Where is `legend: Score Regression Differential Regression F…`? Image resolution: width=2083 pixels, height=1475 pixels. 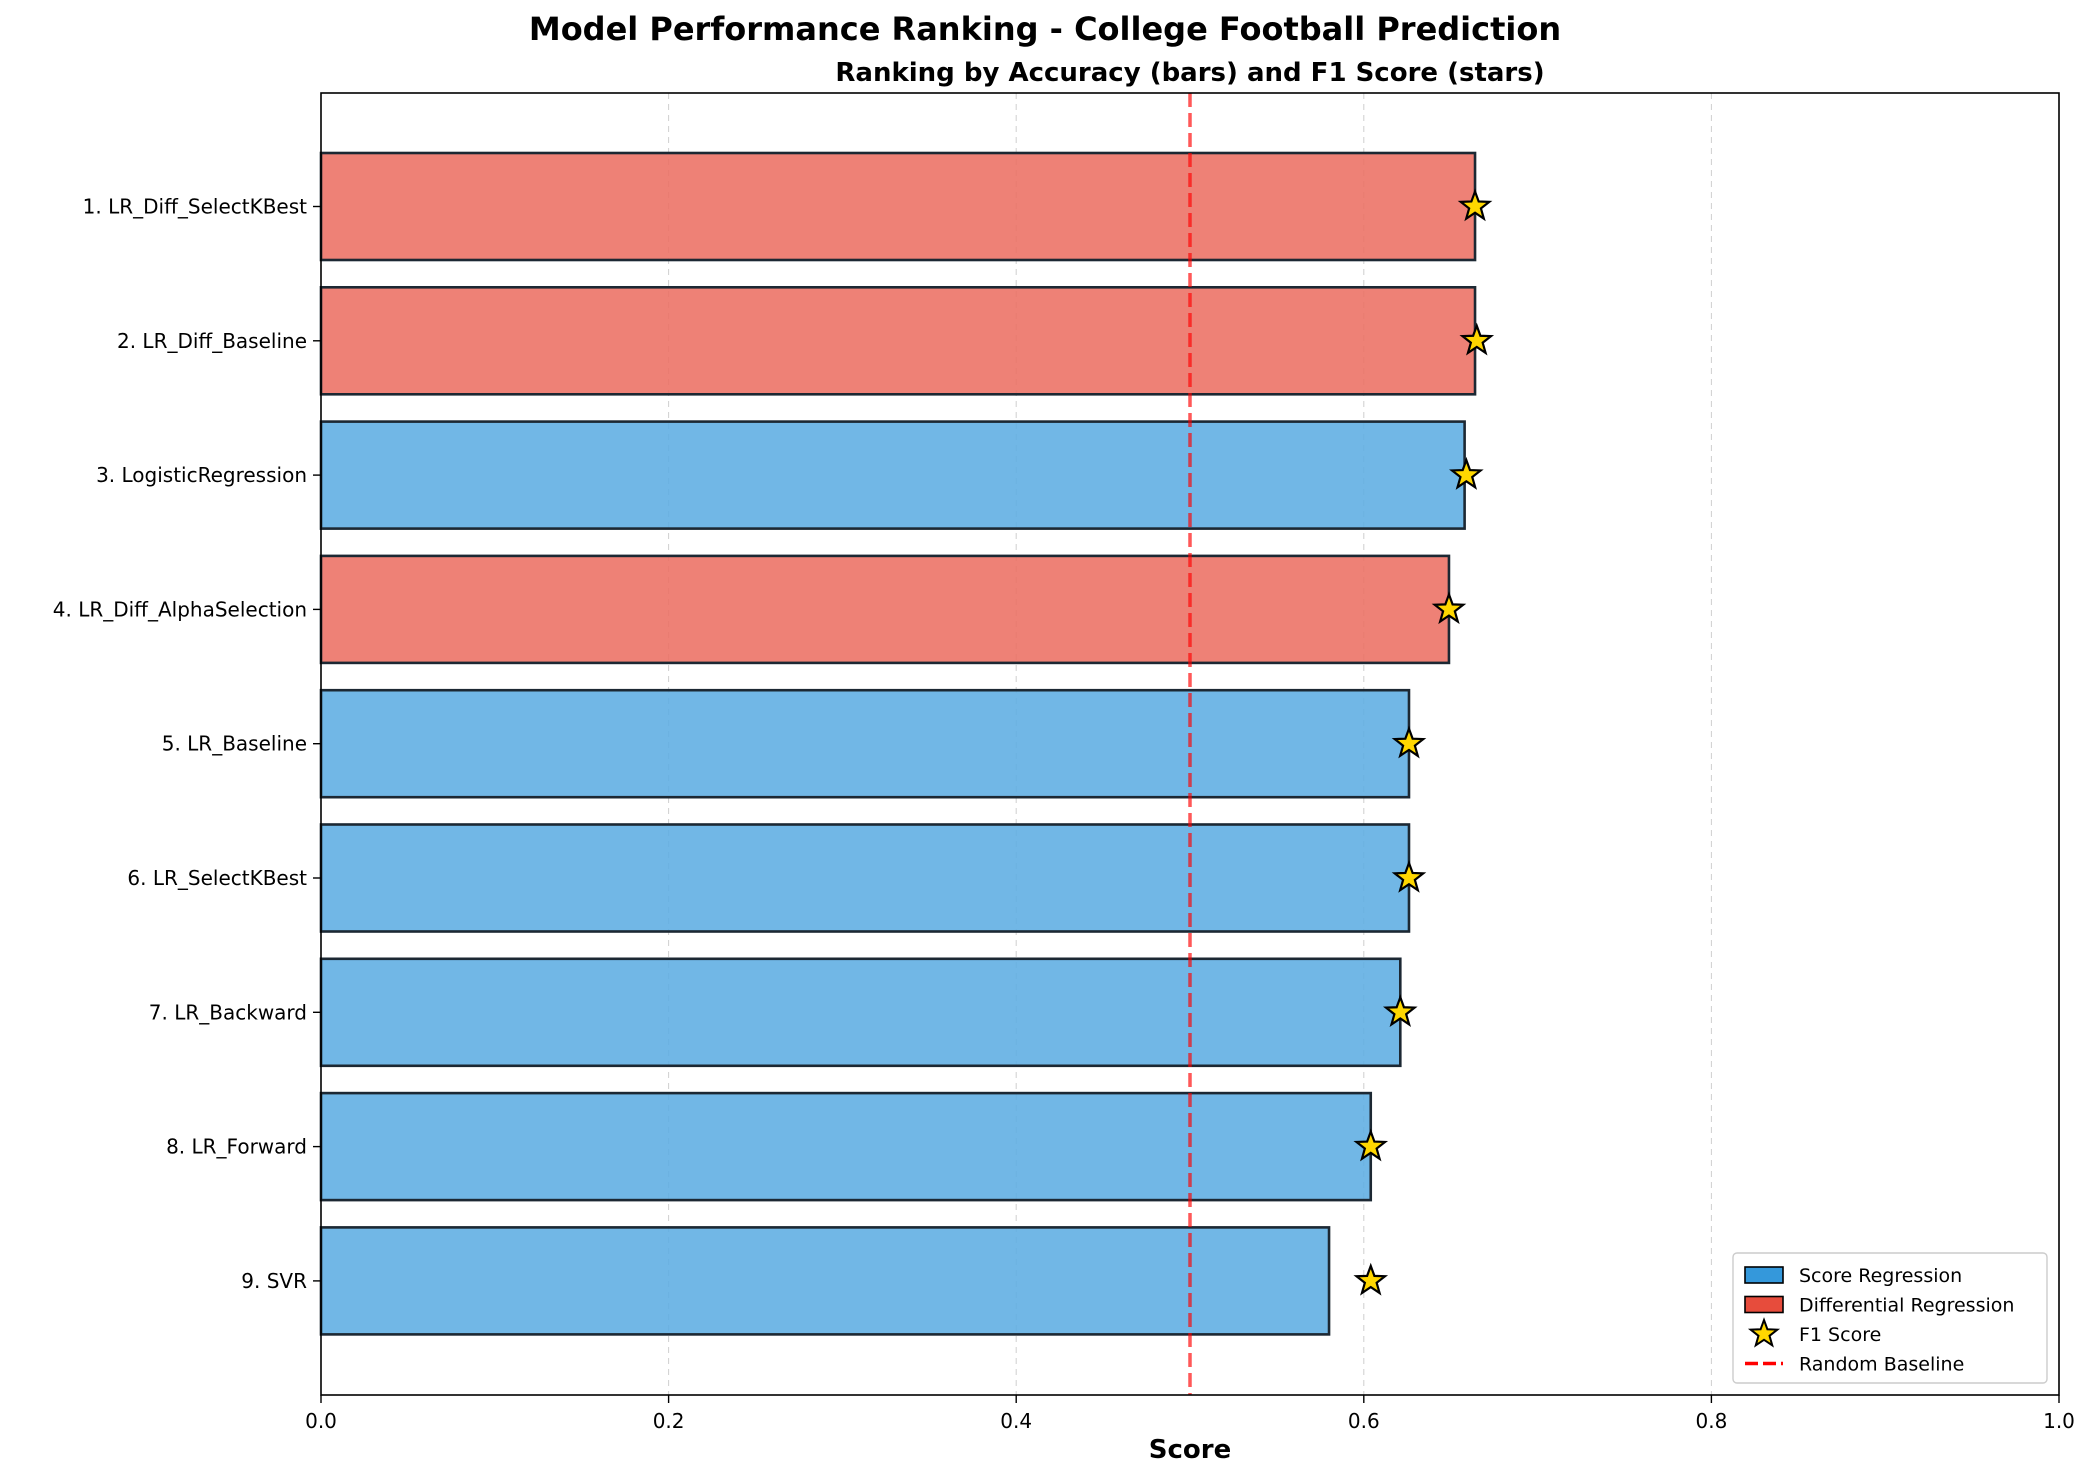
legend: Score Regression Differential Regression F… is located at coordinates (1890, 1318).